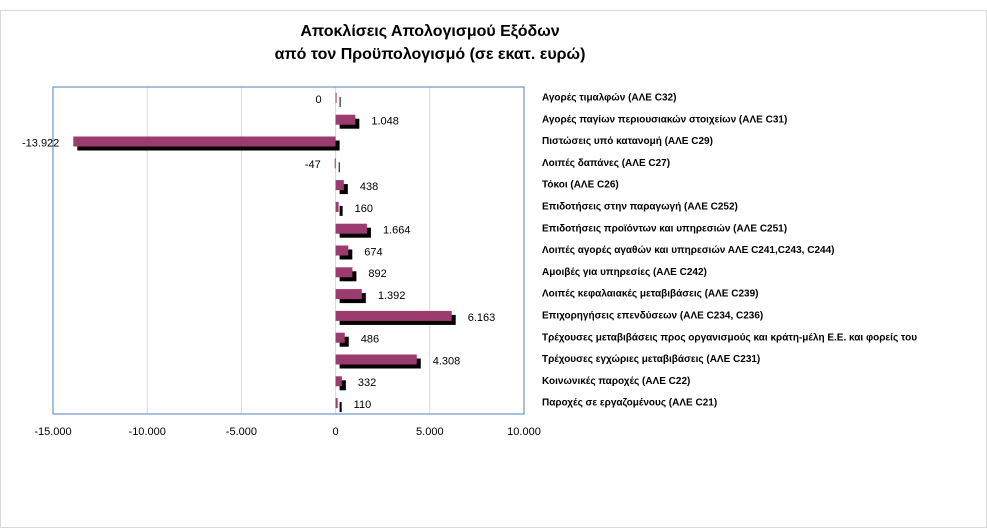 The image size is (987, 528). Describe the element at coordinates (430, 54) in the screenshot. I see `chart-title: από τον Προϋπολογισμό (σε εκατ. ευρώ)` at that location.